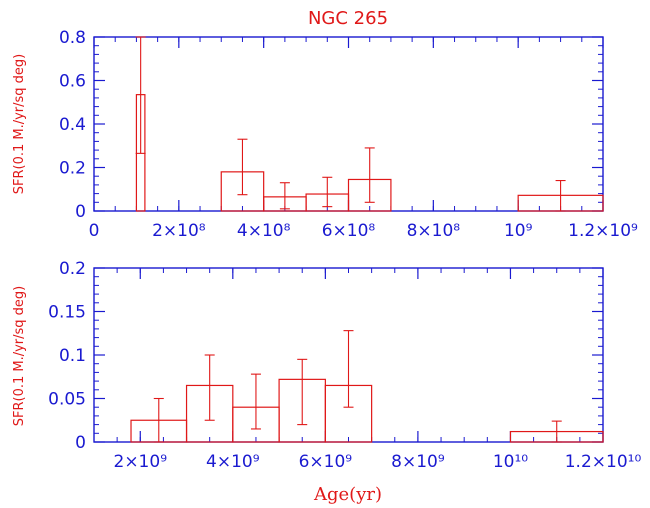 This screenshot has height=508, width=650. I want to click on top-x-tick-label: 6×10⁸, so click(349, 231).